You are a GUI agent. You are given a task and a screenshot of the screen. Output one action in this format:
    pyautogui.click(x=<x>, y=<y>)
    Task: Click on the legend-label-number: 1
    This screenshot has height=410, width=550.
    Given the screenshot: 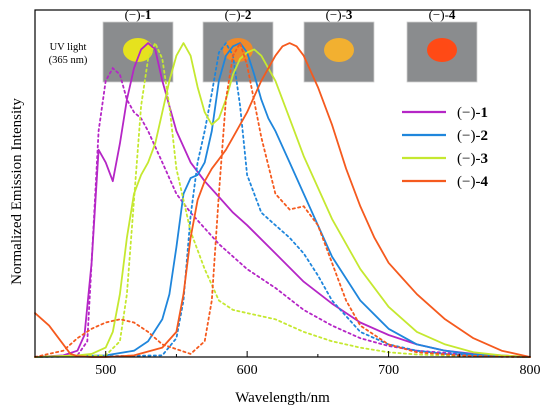 What is the action you would take?
    pyautogui.click(x=484, y=113)
    